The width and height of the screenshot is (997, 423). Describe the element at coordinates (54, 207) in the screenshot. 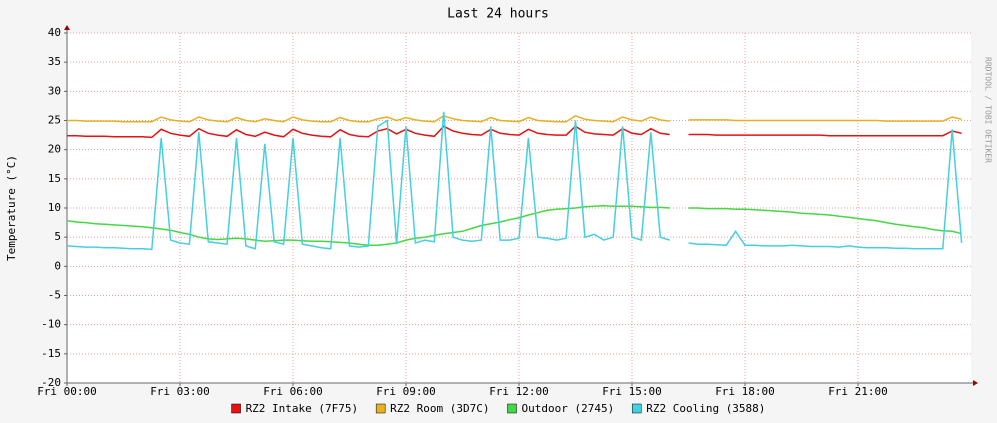

I see `y-tick-label: 10` at that location.